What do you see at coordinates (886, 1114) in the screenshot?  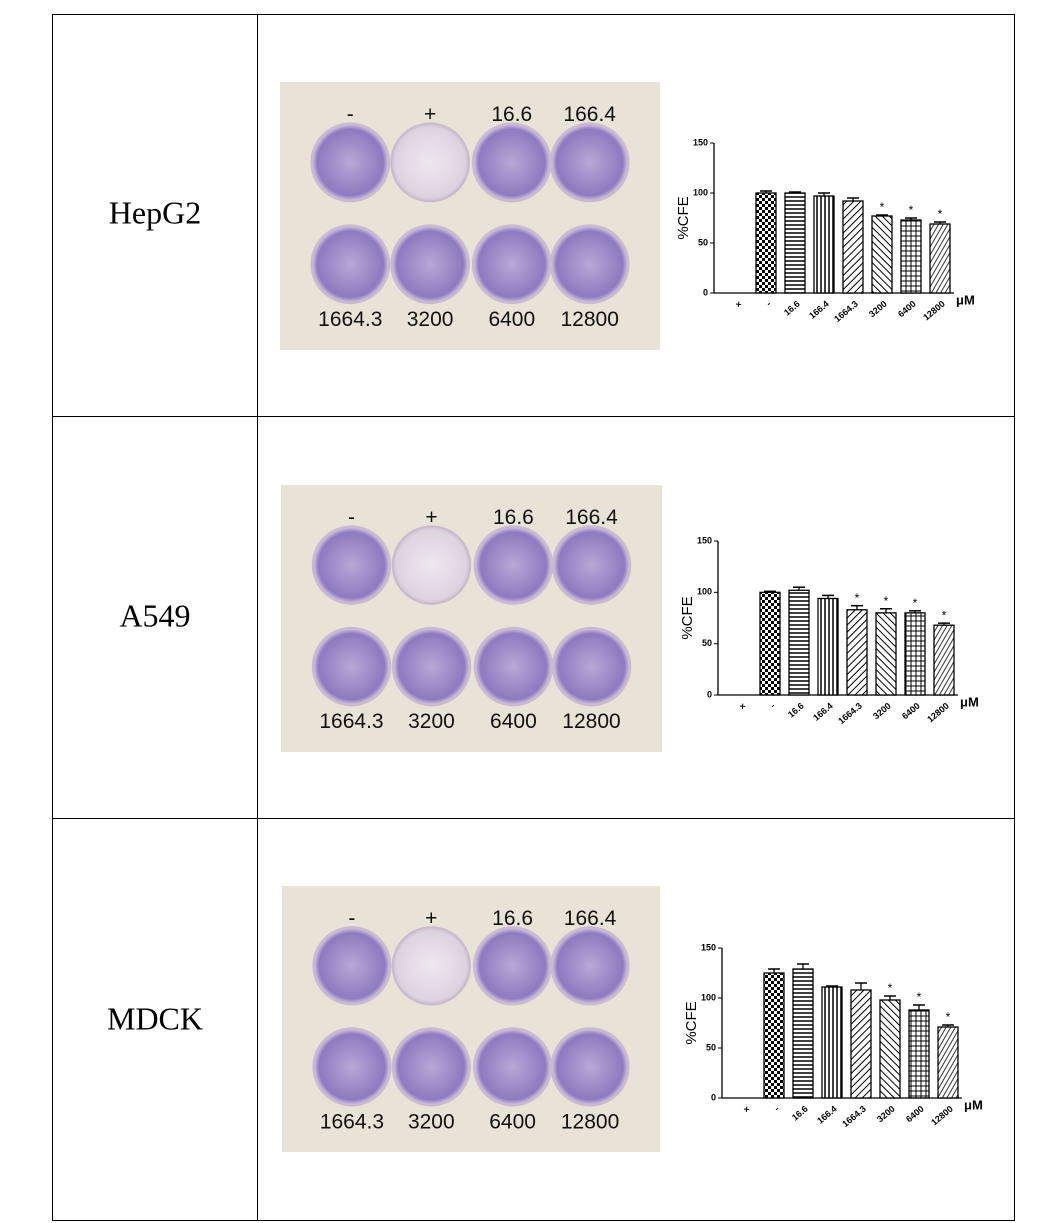 I see `x-tick-label: 3200` at bounding box center [886, 1114].